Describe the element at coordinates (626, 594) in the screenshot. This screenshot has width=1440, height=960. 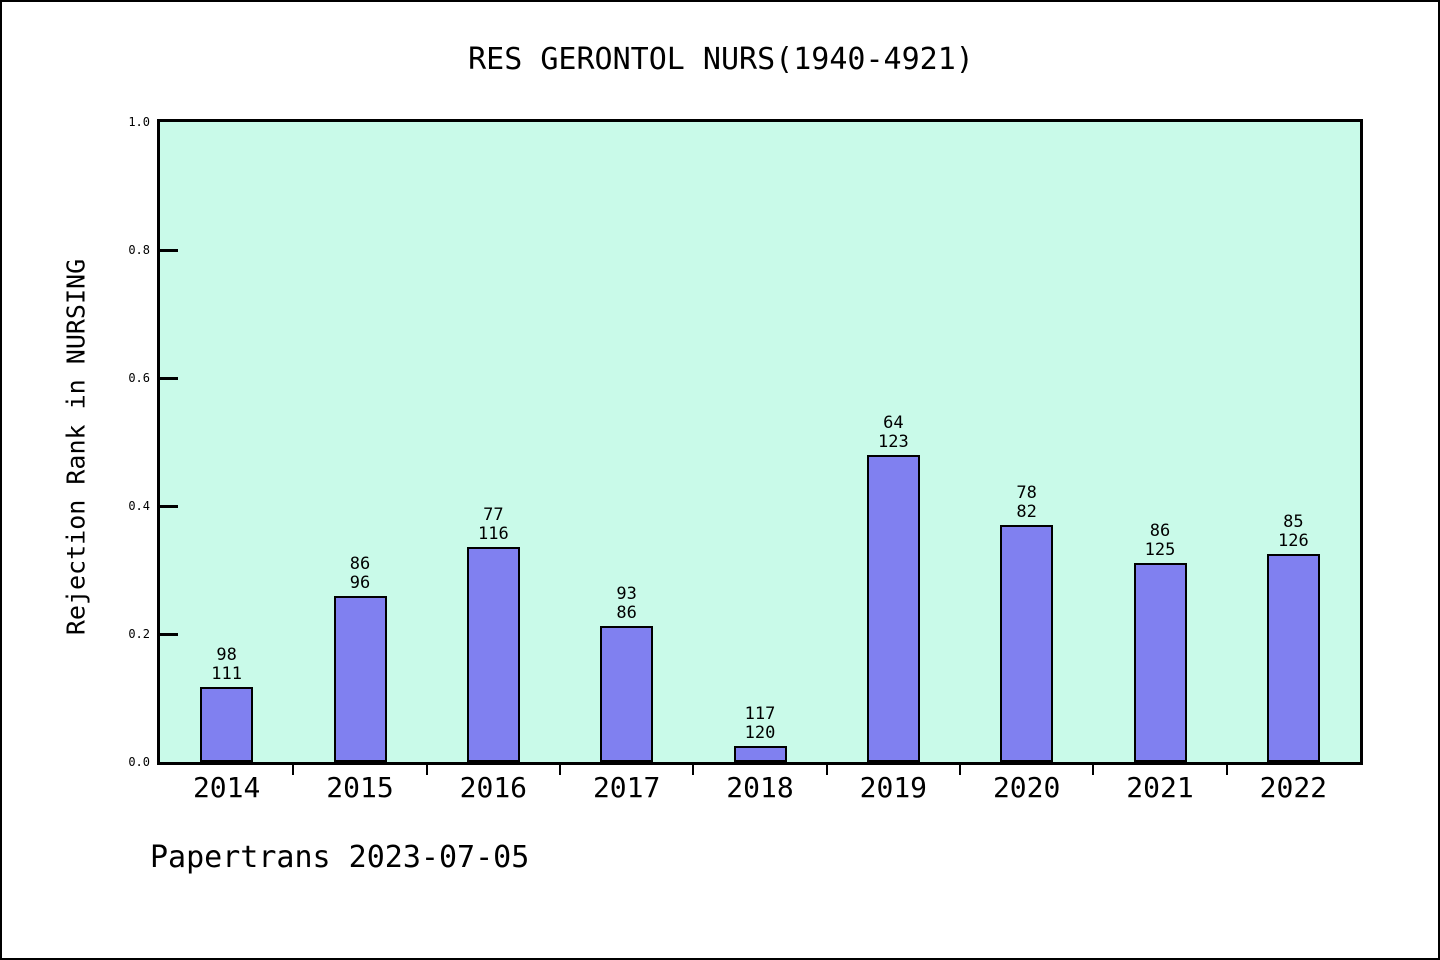
I see `bar-value-label-line1: 93` at that location.